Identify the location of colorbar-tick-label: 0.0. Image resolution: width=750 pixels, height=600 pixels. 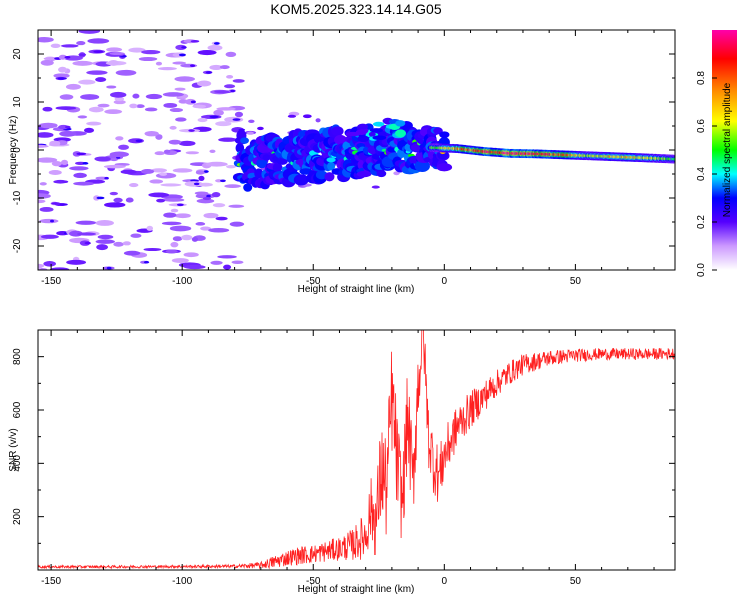
(701, 270).